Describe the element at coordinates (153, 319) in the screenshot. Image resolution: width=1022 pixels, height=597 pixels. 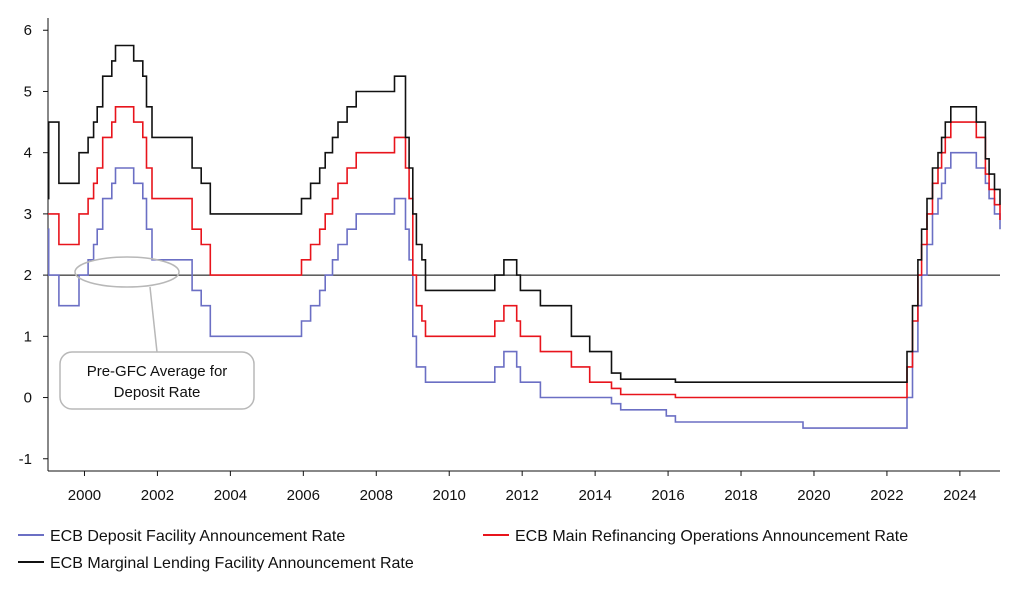
I see `annotation-leader-line` at that location.